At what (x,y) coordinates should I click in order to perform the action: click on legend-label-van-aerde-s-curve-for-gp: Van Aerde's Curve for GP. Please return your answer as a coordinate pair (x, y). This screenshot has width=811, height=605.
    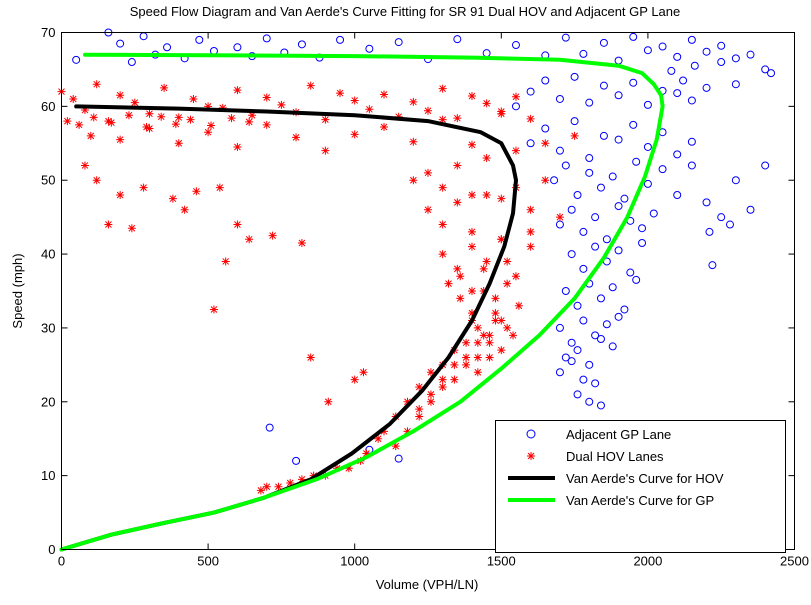
    Looking at the image, I should click on (640, 500).